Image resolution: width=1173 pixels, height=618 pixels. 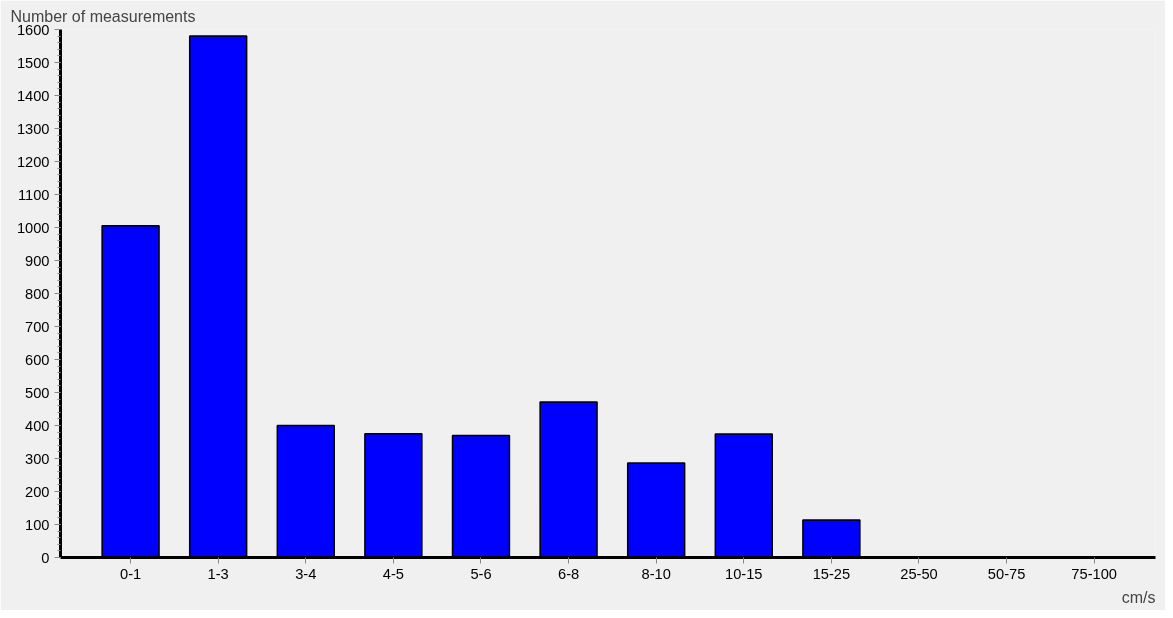 What do you see at coordinates (37, 293) in the screenshot?
I see `y-tick-label: 800` at bounding box center [37, 293].